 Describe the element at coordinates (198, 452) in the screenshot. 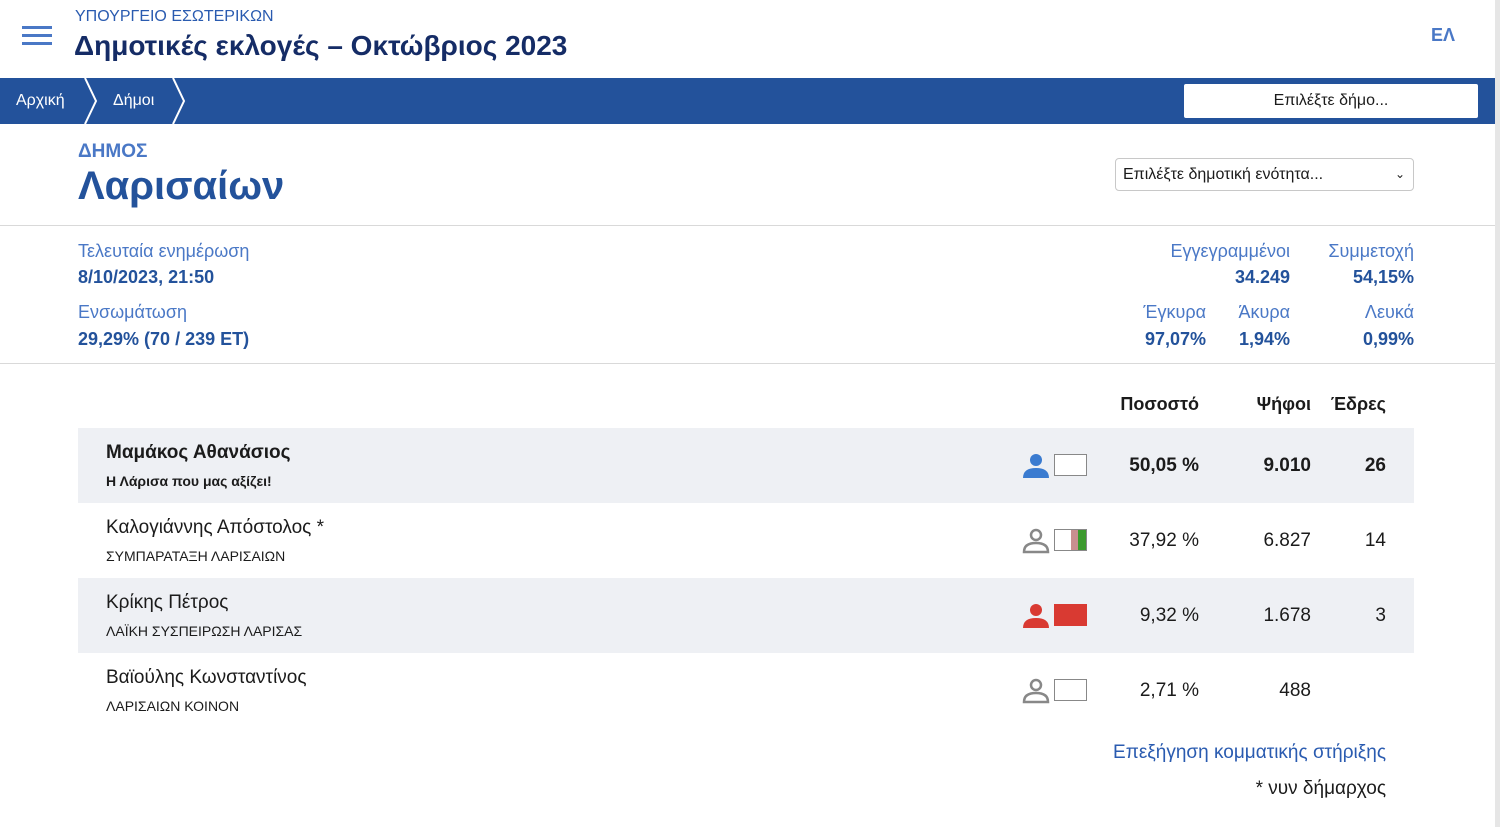

I see `candidate-name: Μαμάκος Αθανάσιος` at that location.